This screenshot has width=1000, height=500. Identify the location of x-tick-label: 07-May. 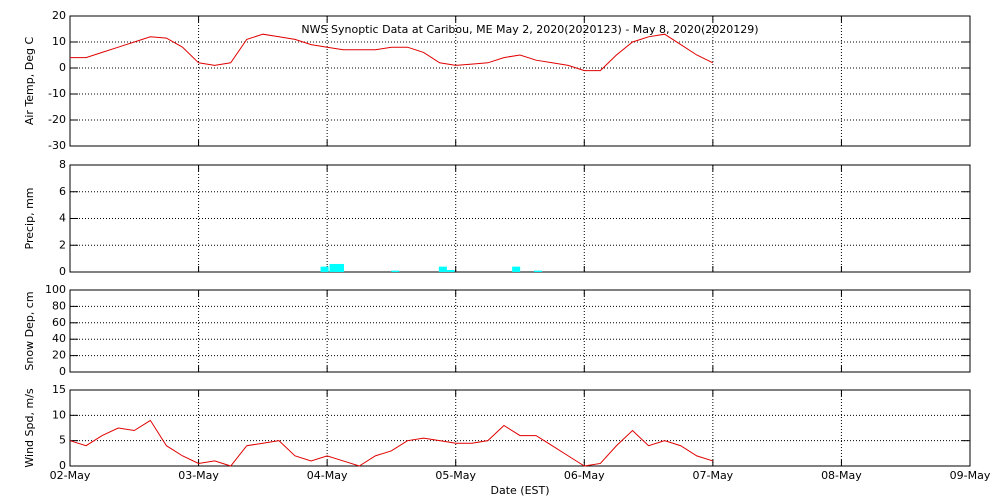
(712, 475).